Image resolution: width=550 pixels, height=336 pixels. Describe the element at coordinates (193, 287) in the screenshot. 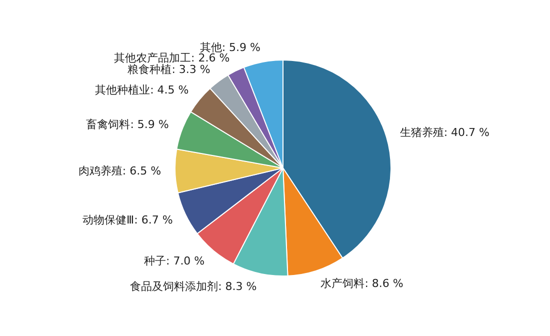

I see `slice-label: 食品及饲料添加剂: 8.3 %` at that location.